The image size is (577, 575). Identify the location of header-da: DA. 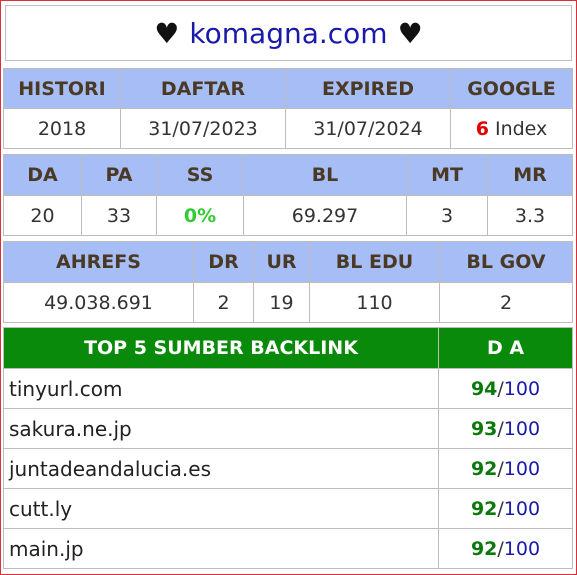
(42, 175).